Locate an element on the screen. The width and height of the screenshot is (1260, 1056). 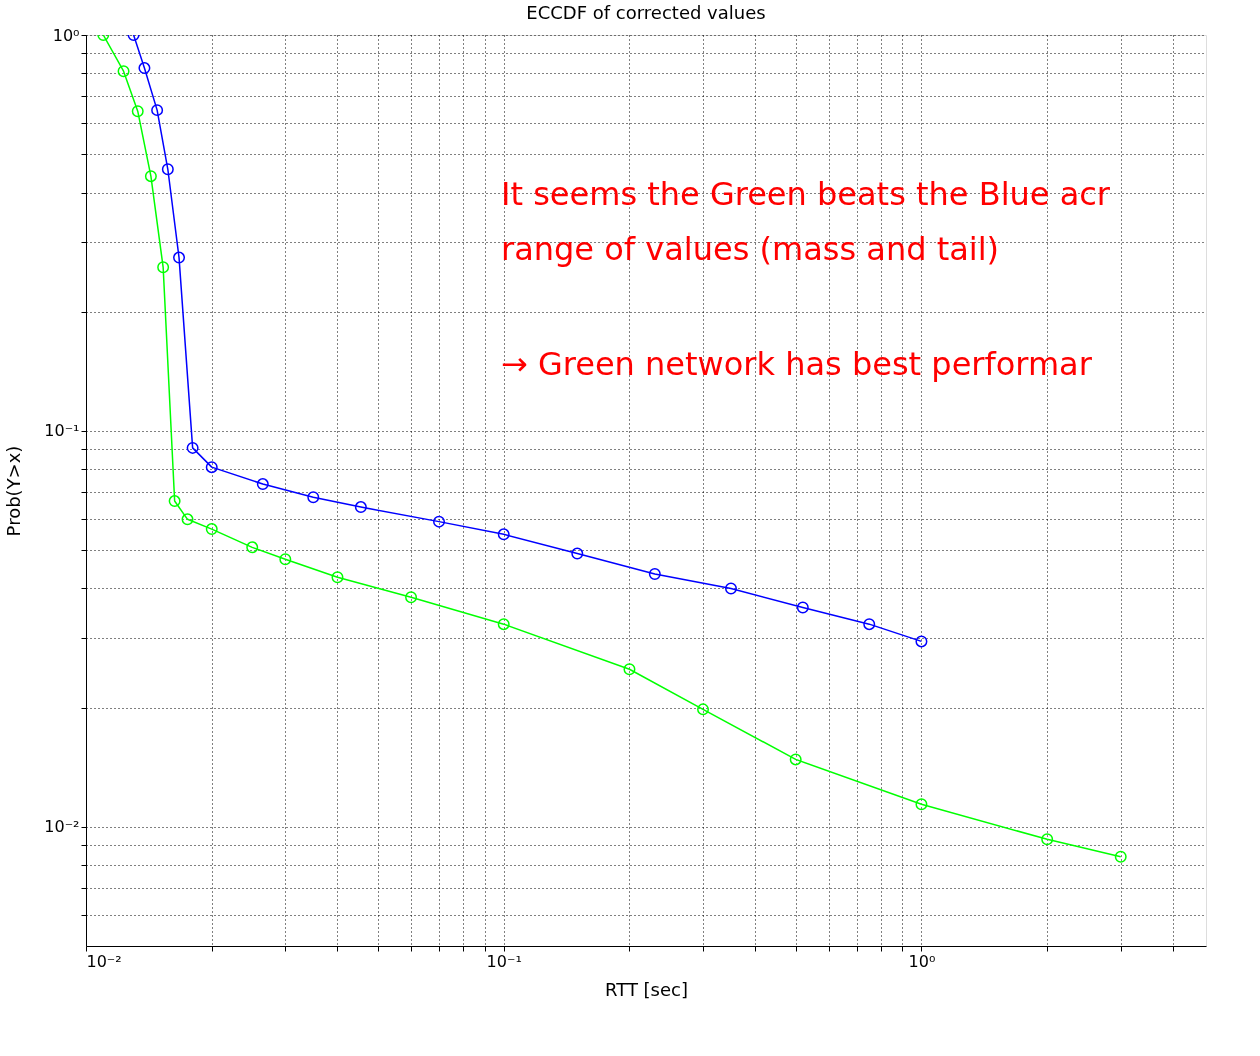
chart-title: ECCDF of corrected values is located at coordinates (646, 12).